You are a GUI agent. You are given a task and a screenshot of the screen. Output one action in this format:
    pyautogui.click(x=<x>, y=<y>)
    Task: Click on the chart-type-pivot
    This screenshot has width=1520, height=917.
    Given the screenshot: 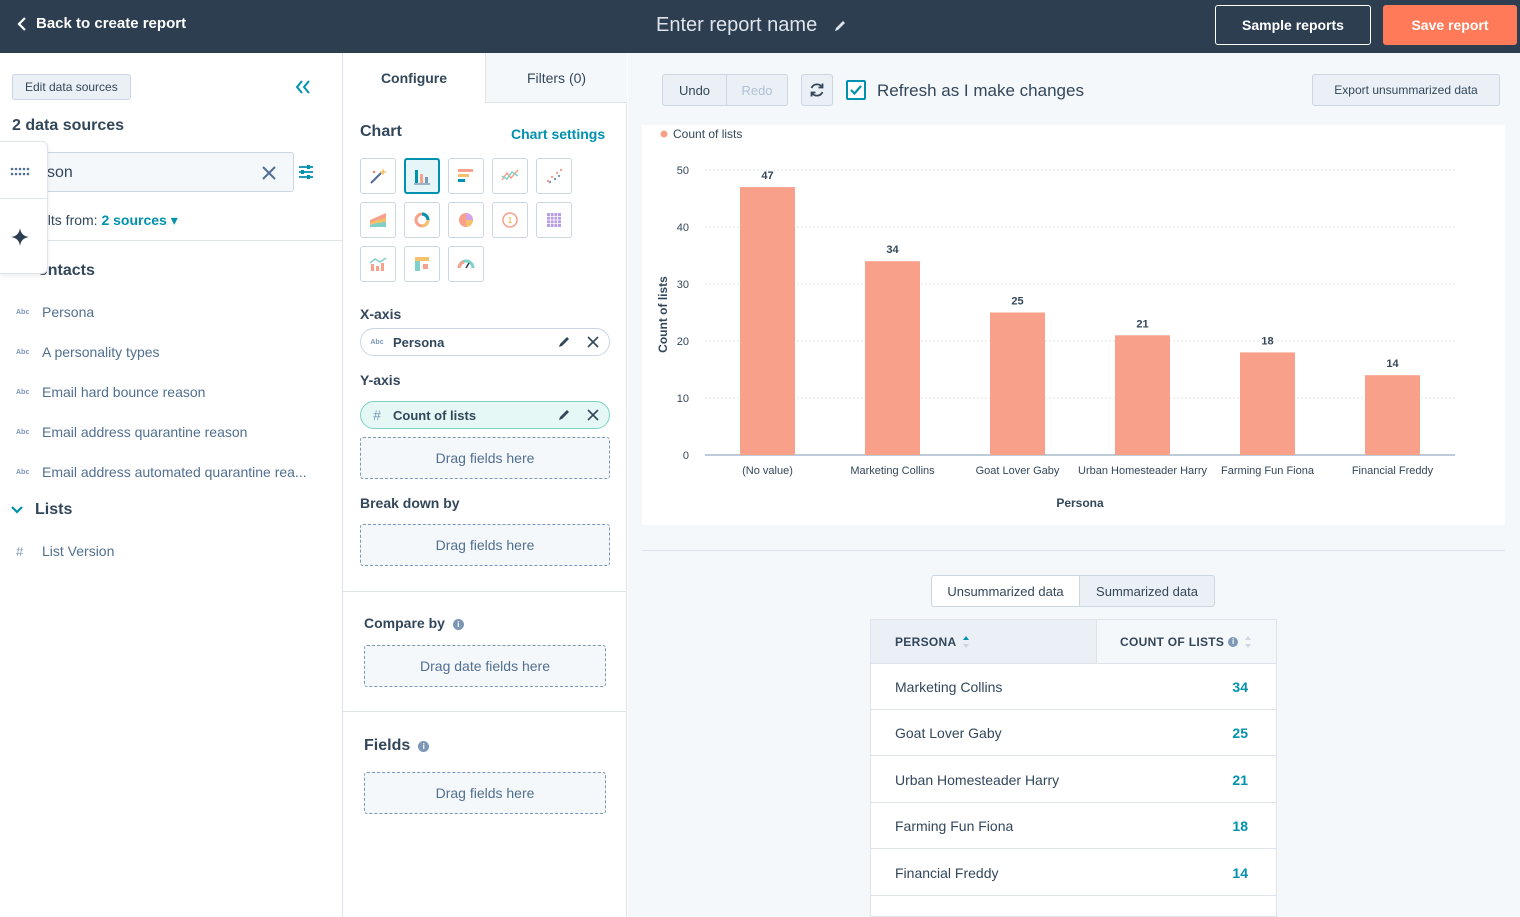 What is the action you would take?
    pyautogui.click(x=422, y=264)
    